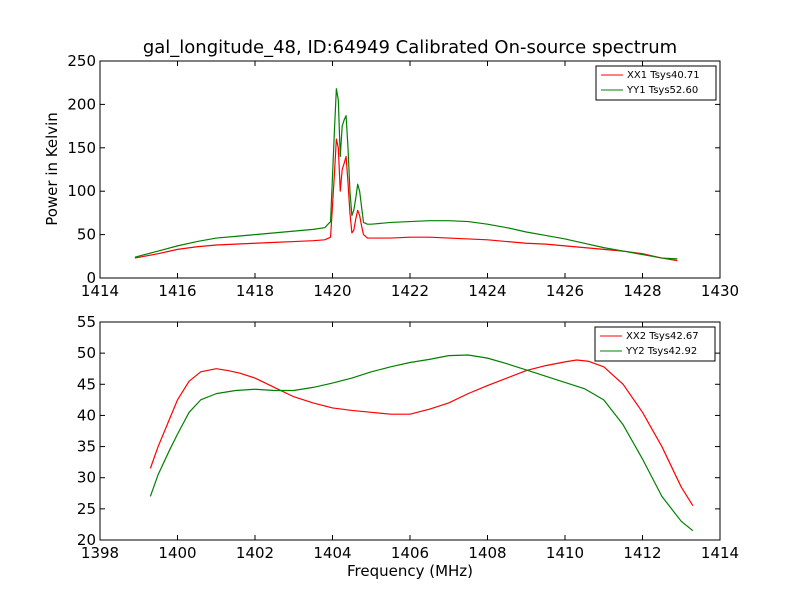 The height and width of the screenshot is (600, 800). Describe the element at coordinates (410, 571) in the screenshot. I see `x-axis-label-bottom: Frequency (MHz)` at that location.